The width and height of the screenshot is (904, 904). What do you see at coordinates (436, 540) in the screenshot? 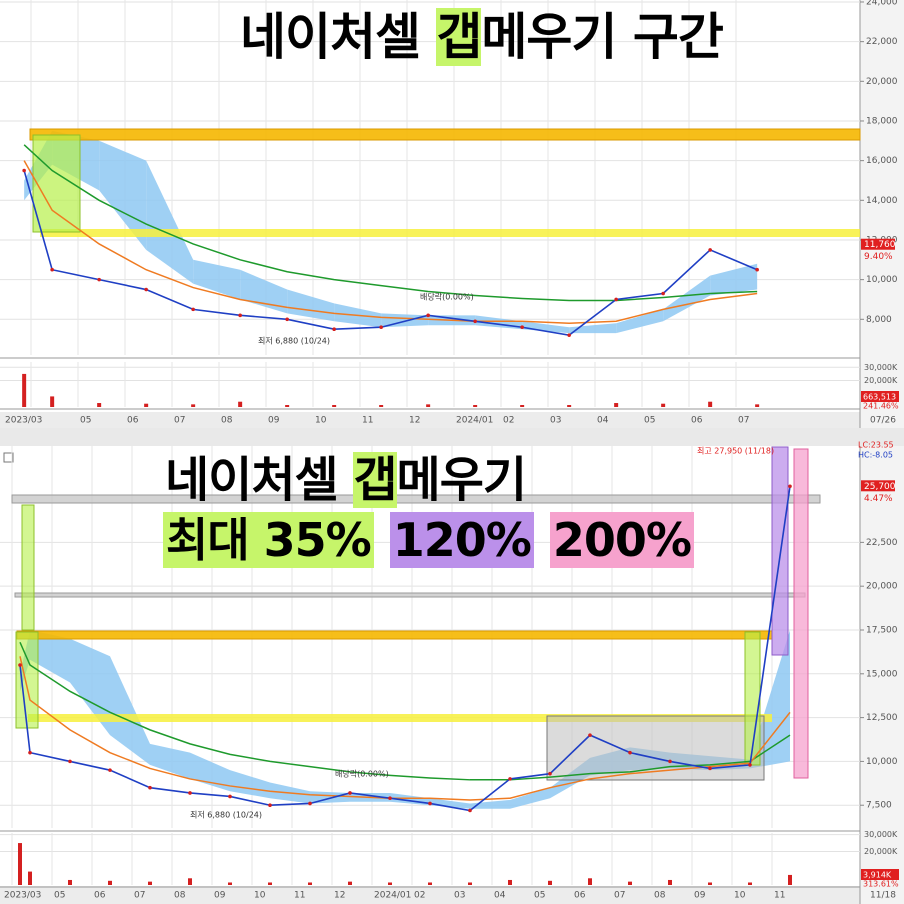
I see `gap-tags: 최대 35% 120% 200%` at bounding box center [436, 540].